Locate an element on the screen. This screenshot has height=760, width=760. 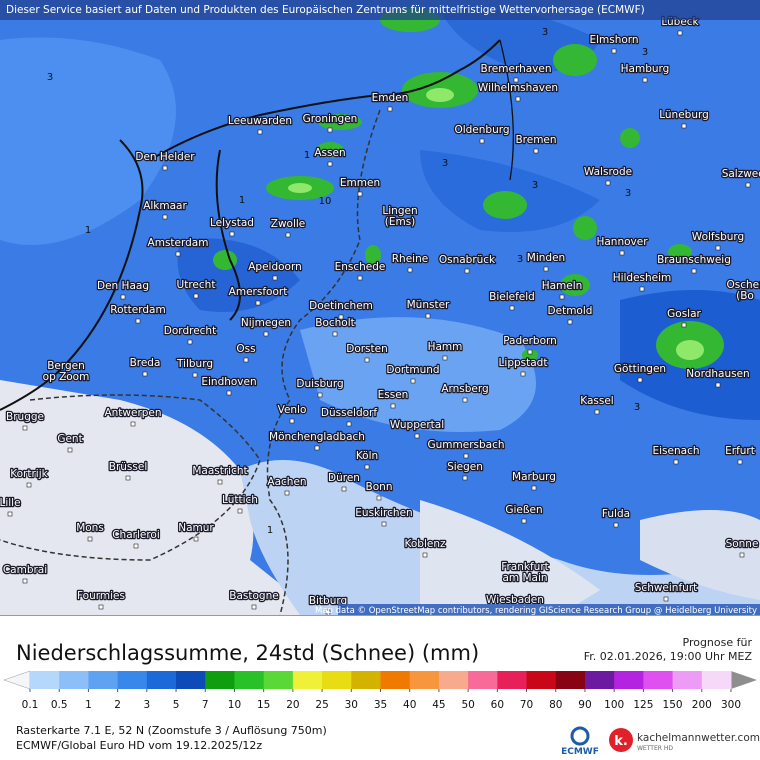
level-label: 45 is located at coordinates (438, 705).